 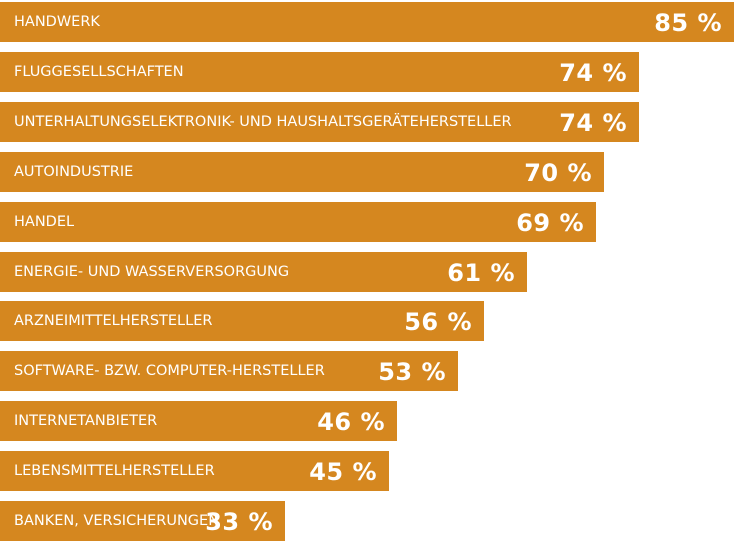 I want to click on bar-category-label: BANKEN, VERSICHERUNGEN, so click(x=117, y=521).